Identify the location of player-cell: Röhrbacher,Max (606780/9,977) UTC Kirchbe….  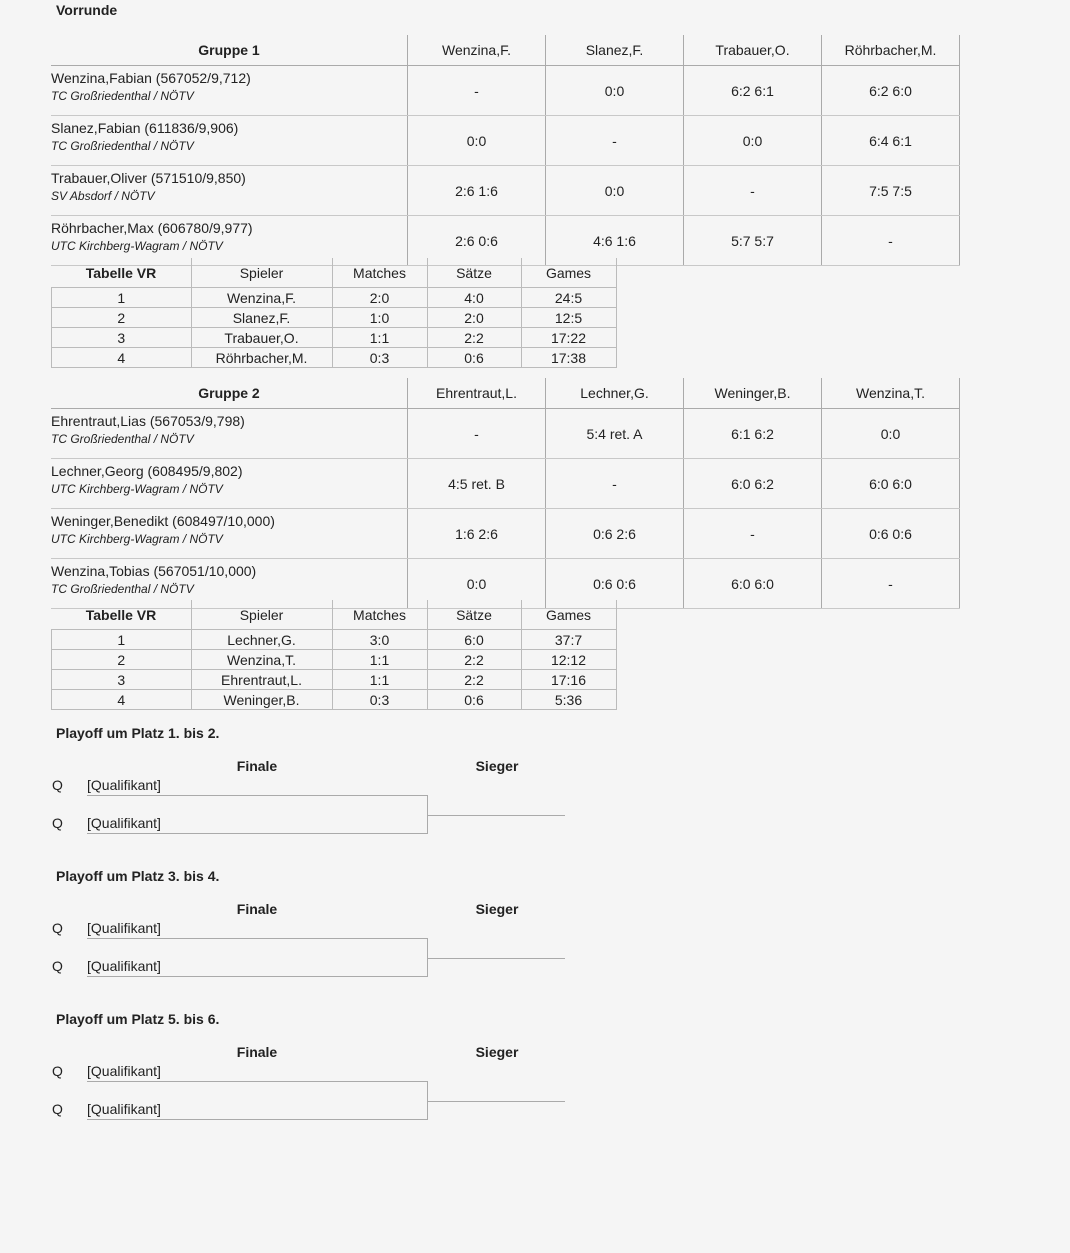
(229, 240).